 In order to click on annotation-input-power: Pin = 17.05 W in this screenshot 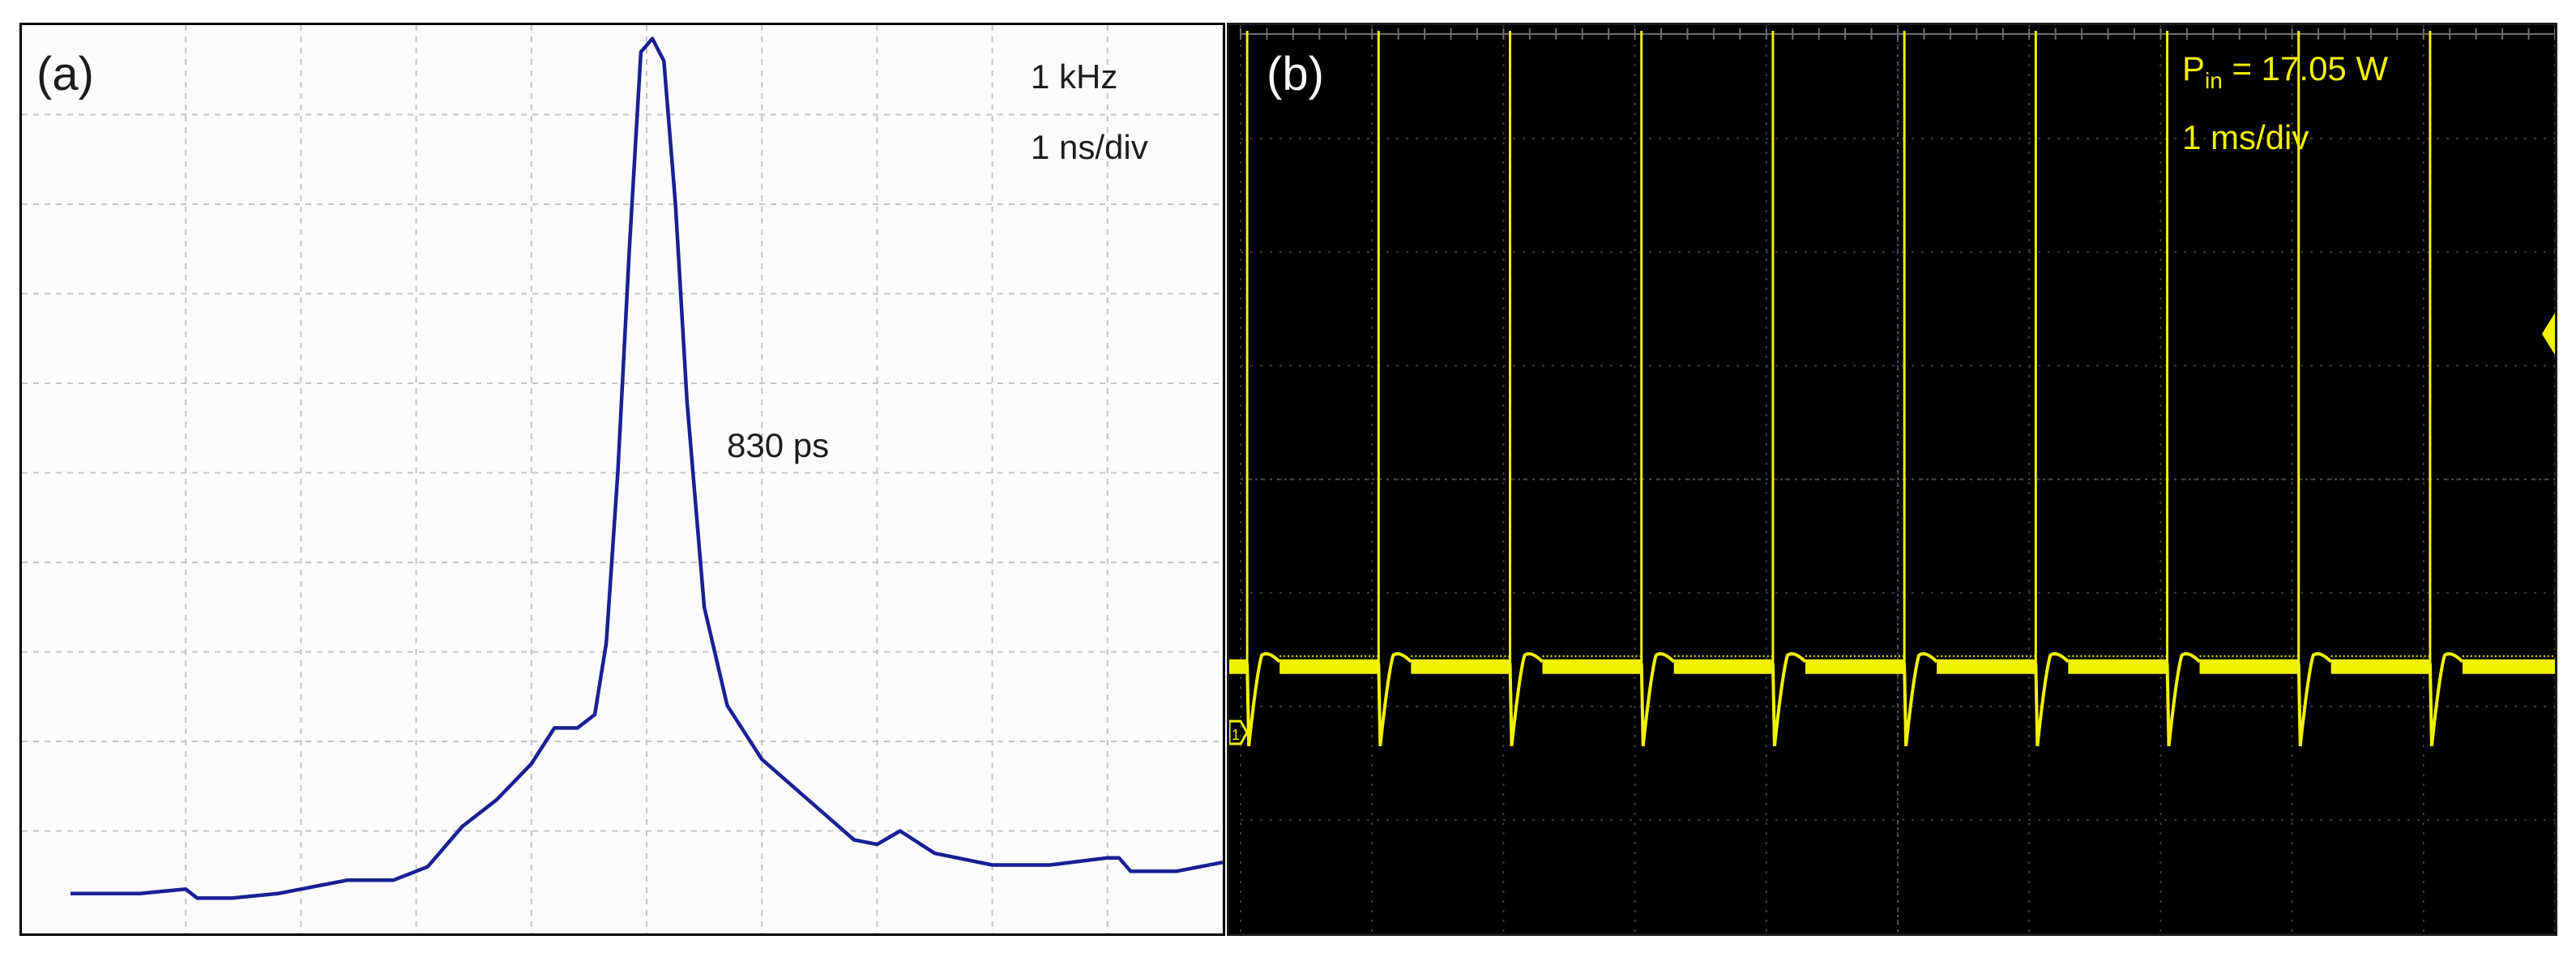, I will do `click(2285, 71)`.